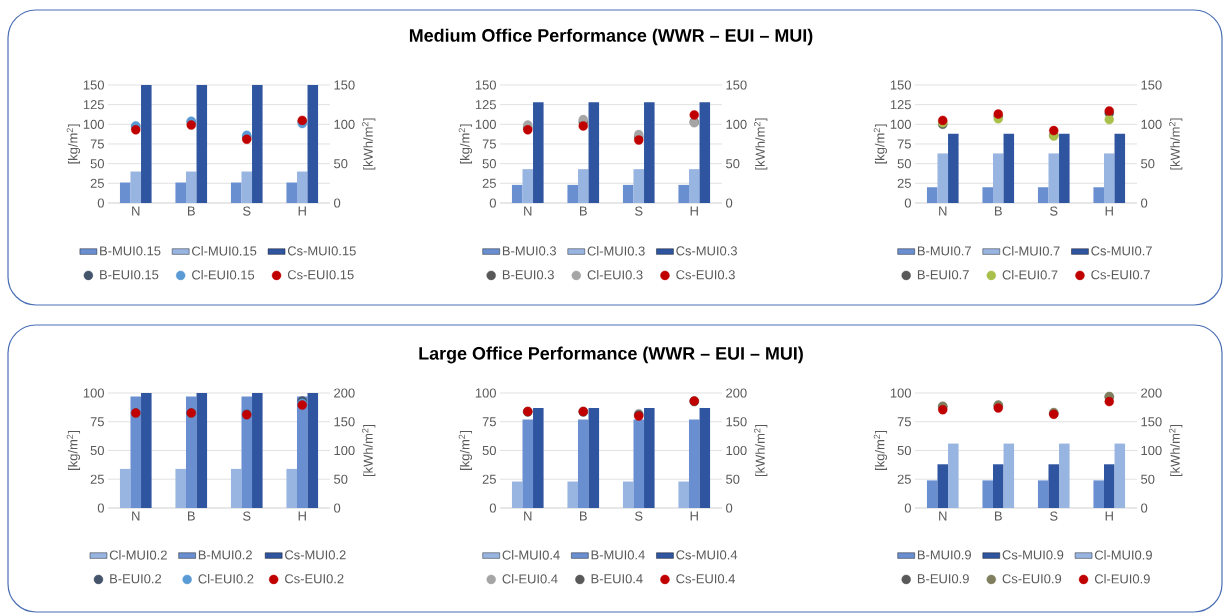 This screenshot has width=1226, height=616. Describe the element at coordinates (530, 578) in the screenshot. I see `legend-label: Cl-EUI0.4` at that location.